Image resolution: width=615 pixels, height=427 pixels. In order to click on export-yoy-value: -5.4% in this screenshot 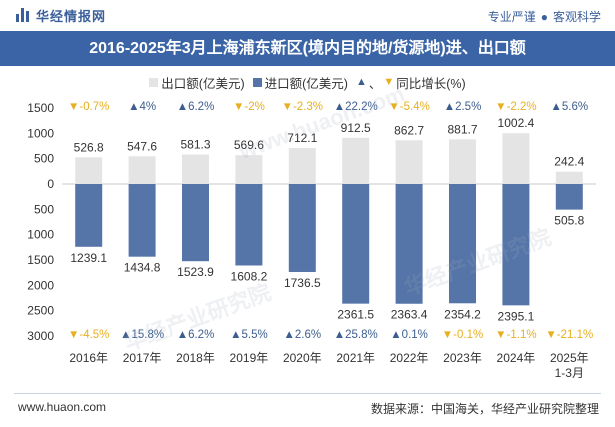, I will do `click(415, 107)`.